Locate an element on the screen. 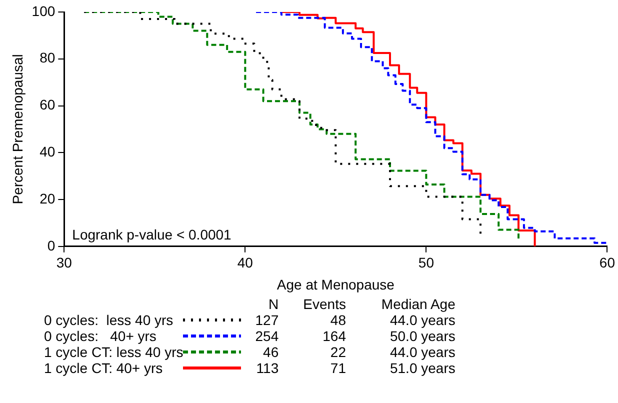 The height and width of the screenshot is (403, 618). text: 51.0 years is located at coordinates (422, 368).